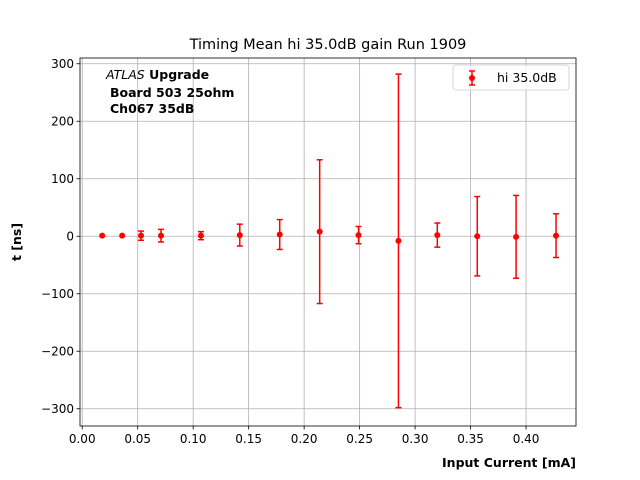 The height and width of the screenshot is (480, 640). What do you see at coordinates (179, 74) in the screenshot?
I see `upgrade-label: Upgrade` at bounding box center [179, 74].